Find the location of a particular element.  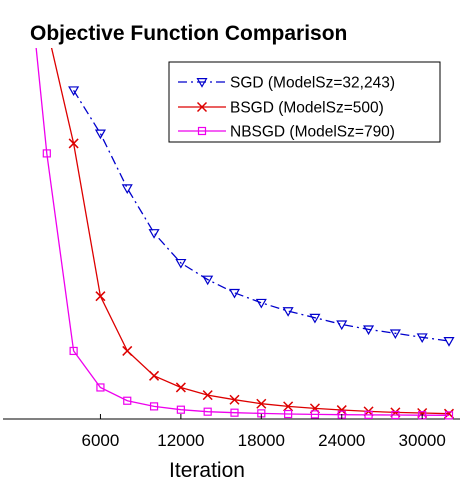

legend-label-0: SGD (ModelSz=32,243) is located at coordinates (312, 83).